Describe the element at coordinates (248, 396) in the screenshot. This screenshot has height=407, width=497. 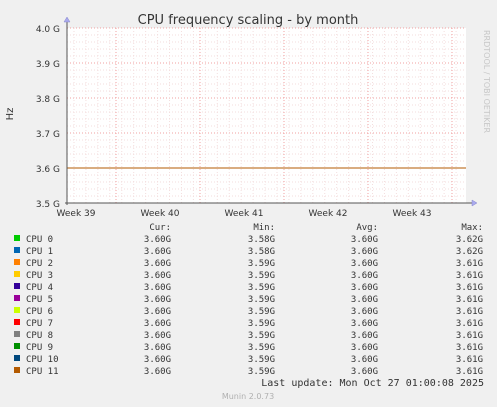
I see `munin-version: Munin 2.0.73` at that location.